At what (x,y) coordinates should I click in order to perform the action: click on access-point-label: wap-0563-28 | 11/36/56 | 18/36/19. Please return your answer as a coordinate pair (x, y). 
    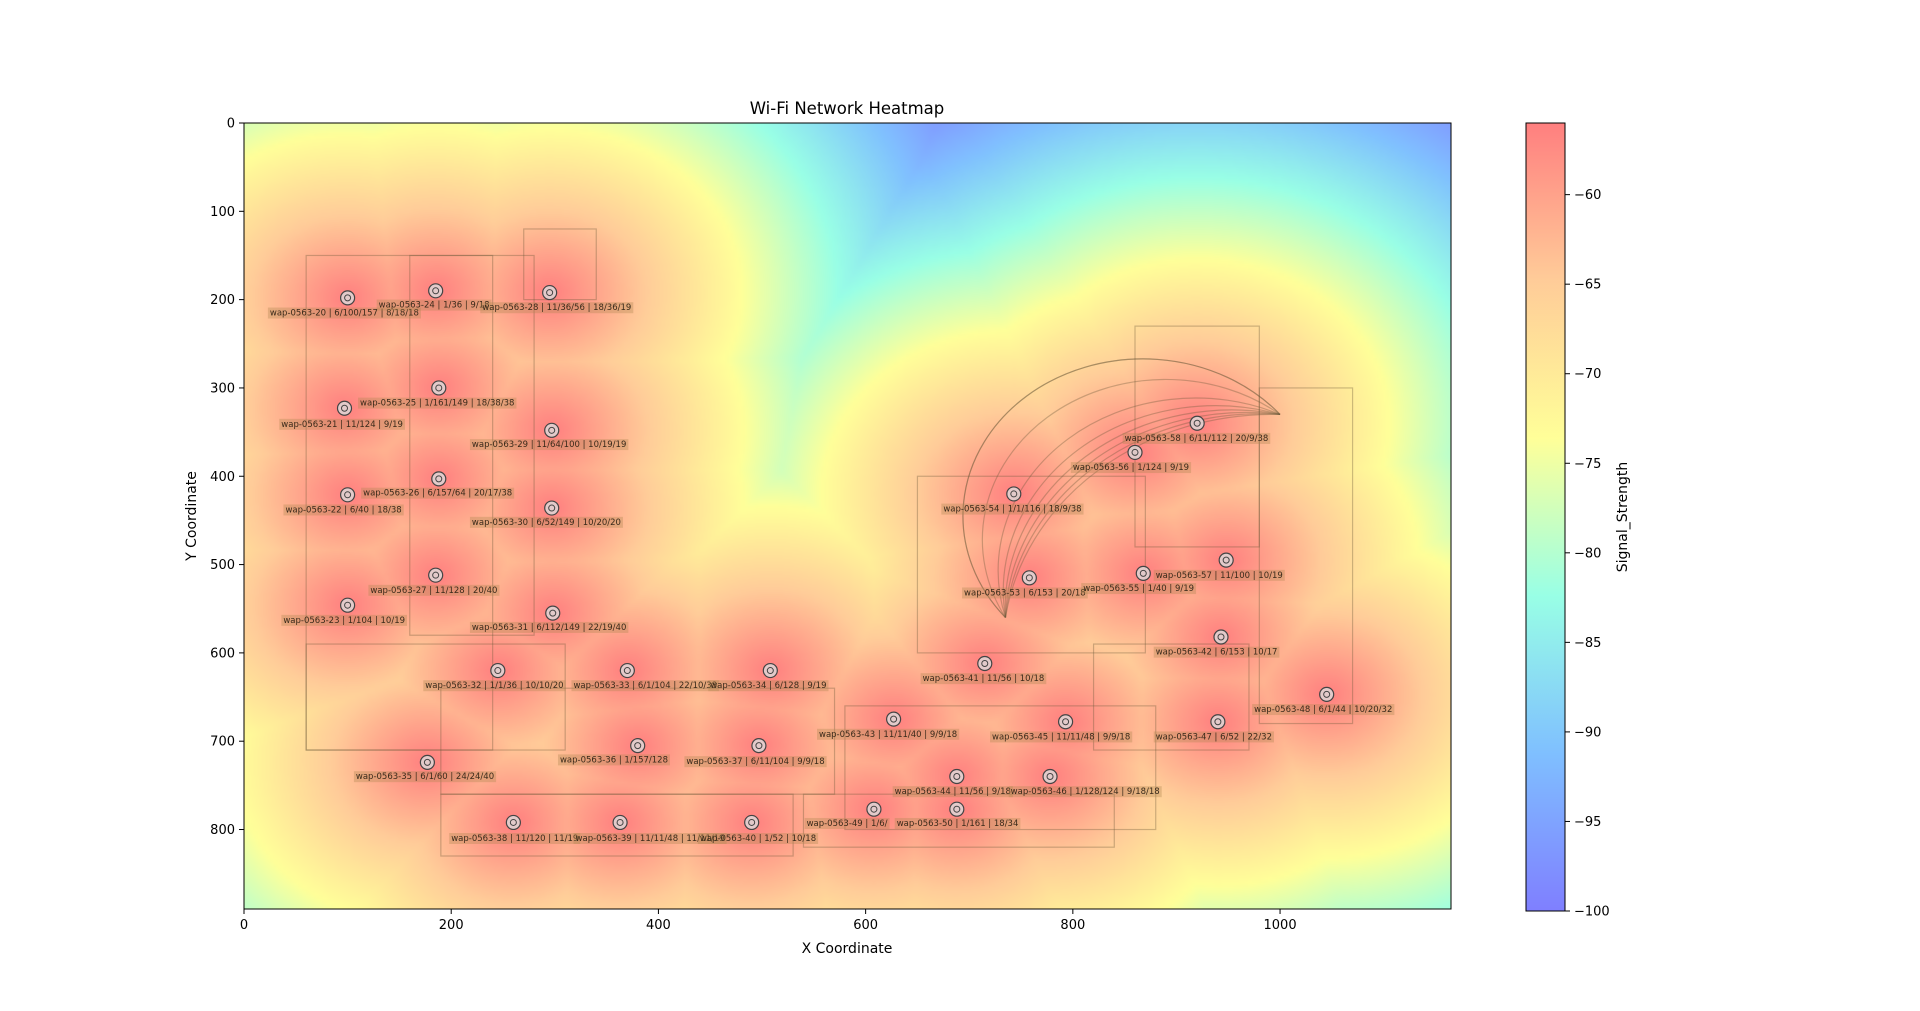
    Looking at the image, I should click on (556, 308).